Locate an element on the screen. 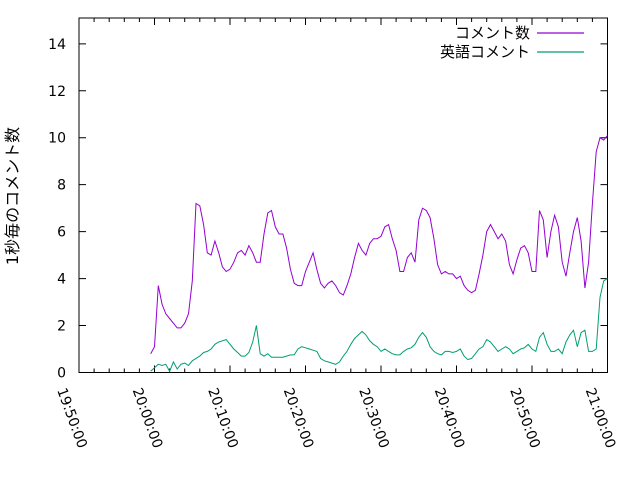 The height and width of the screenshot is (480, 640). x-tick-label: 20:50:00 is located at coordinates (524, 418).